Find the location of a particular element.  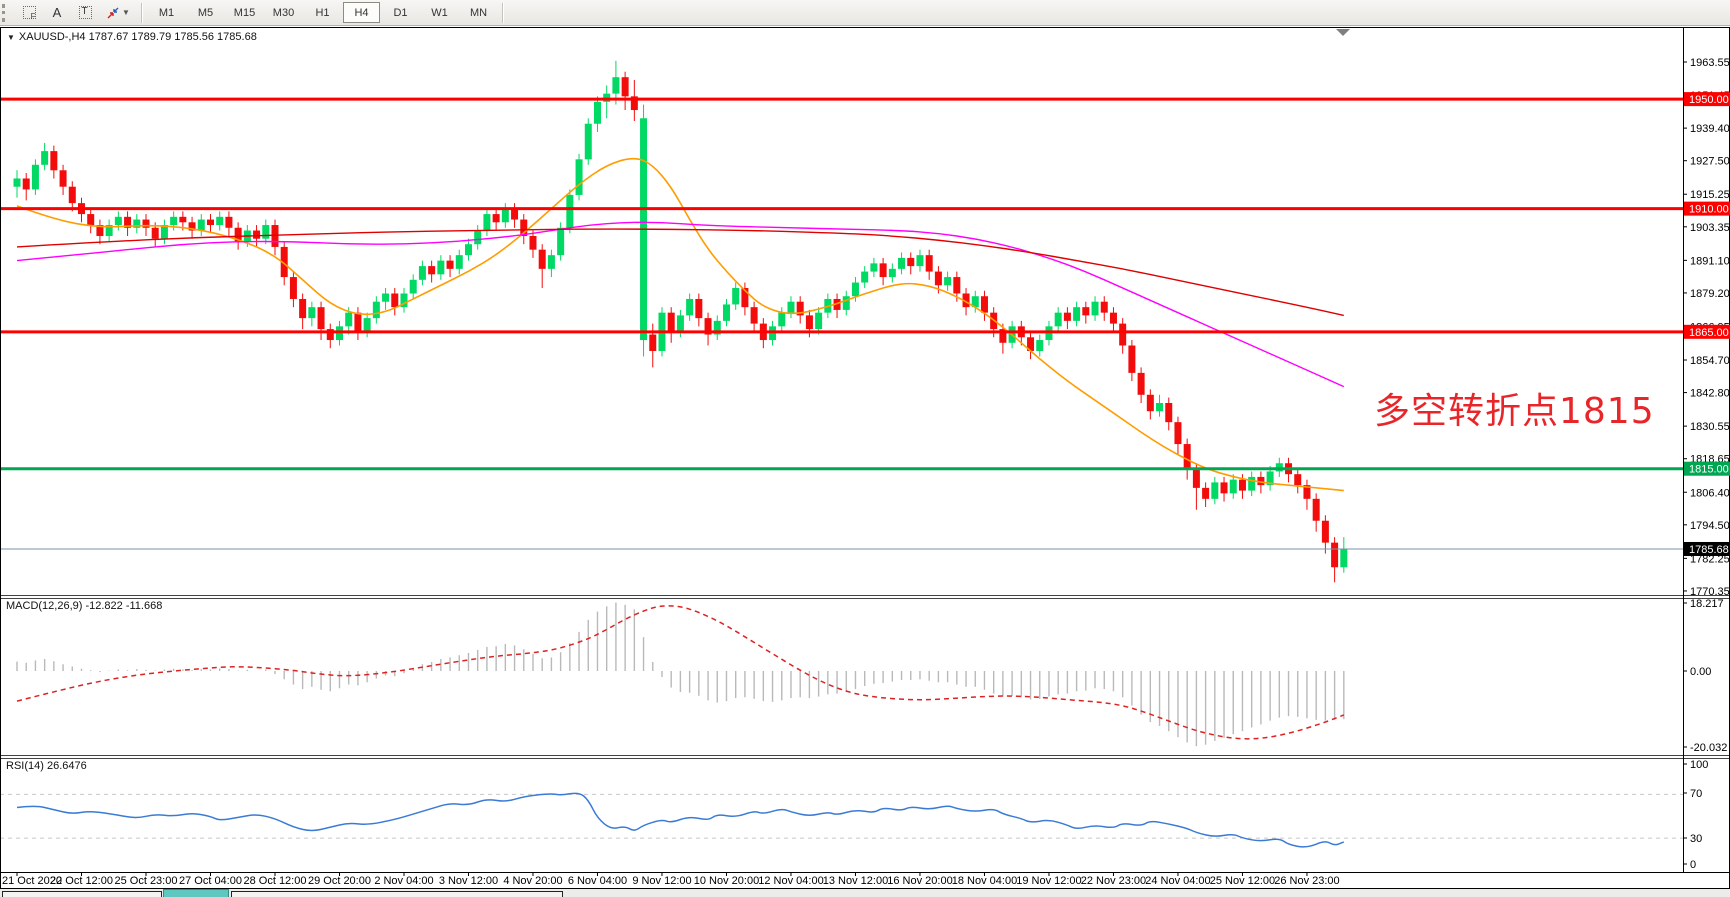

price-tick-label: 1794.50 is located at coordinates (1710, 526).